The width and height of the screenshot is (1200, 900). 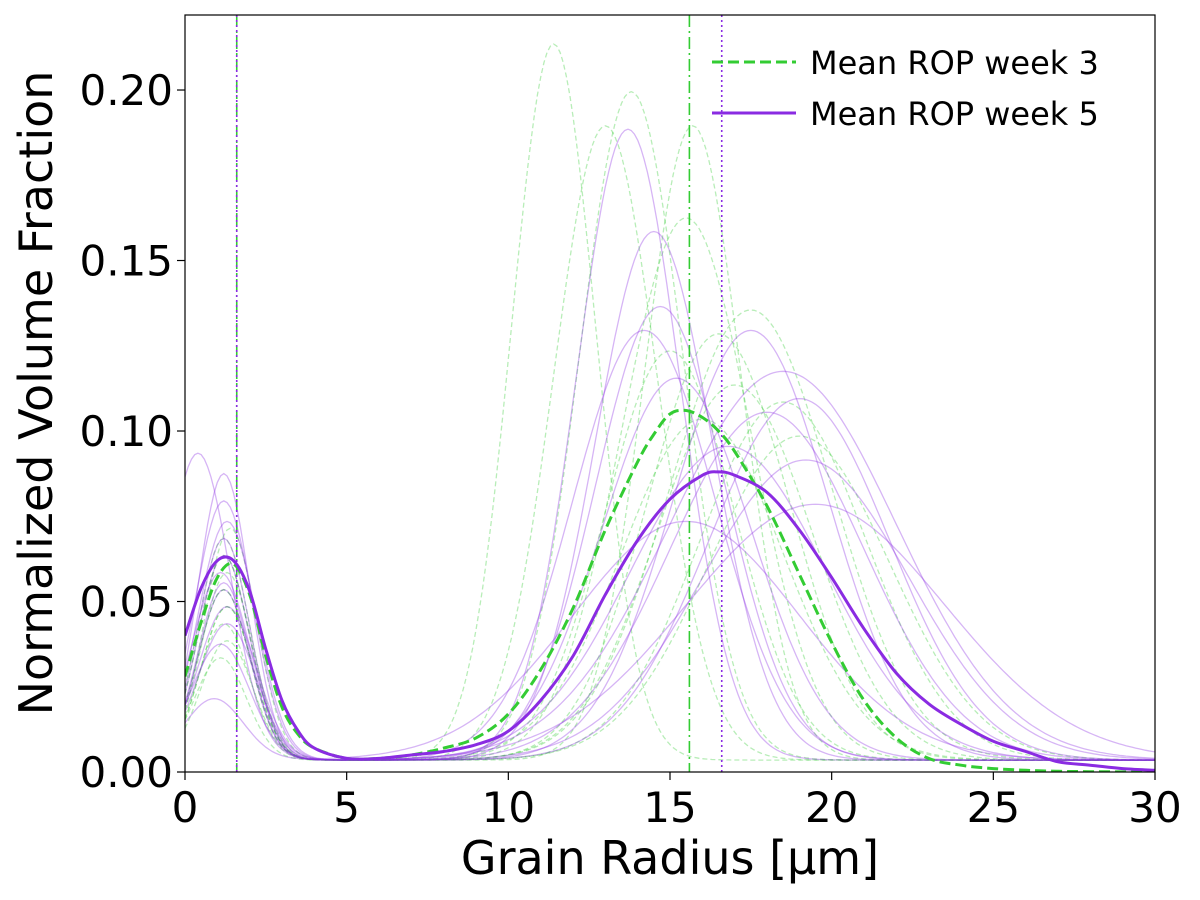 I want to click on x-tick-label-10: 10, so click(x=508, y=807).